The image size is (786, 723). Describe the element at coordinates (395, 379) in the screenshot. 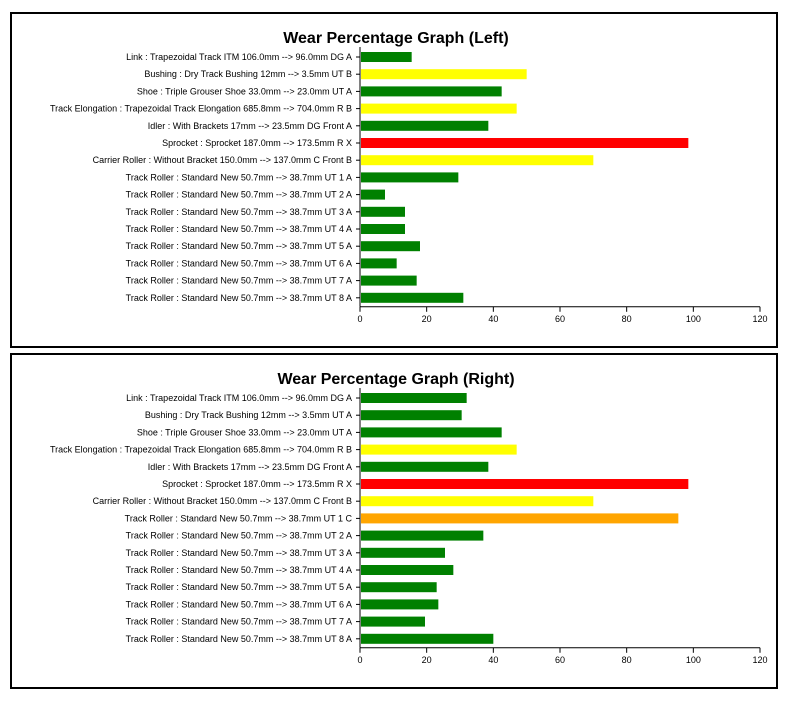

I see `chart-title: Wear Percentage Graph (Right)` at that location.